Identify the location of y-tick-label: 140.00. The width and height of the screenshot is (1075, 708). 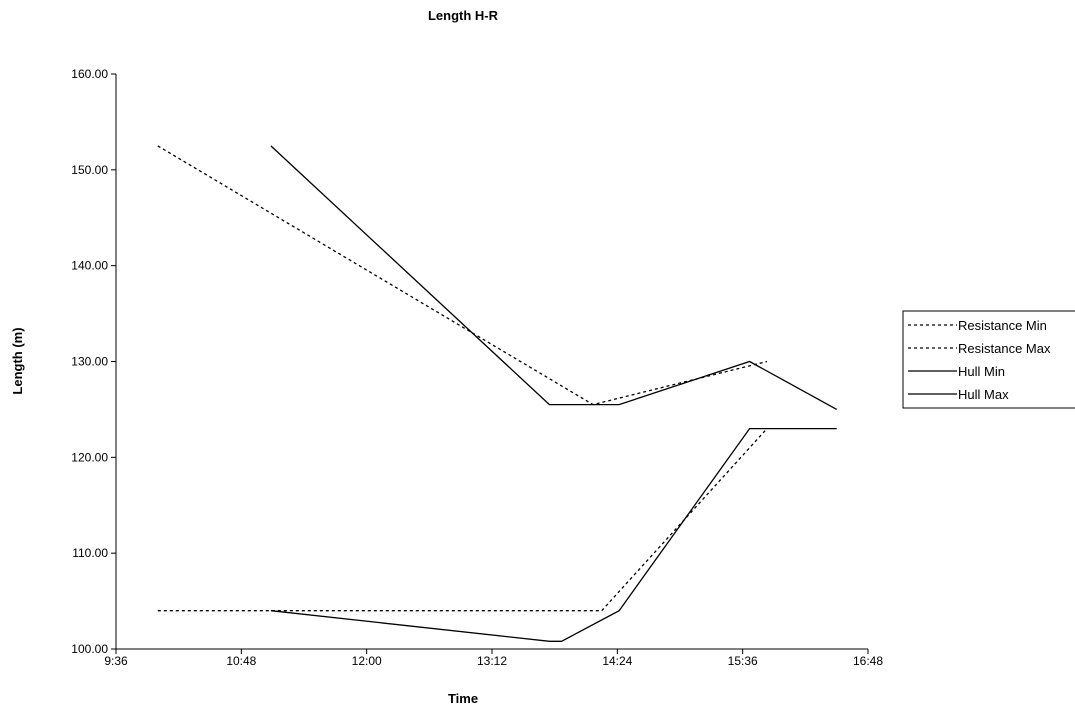
(89, 266).